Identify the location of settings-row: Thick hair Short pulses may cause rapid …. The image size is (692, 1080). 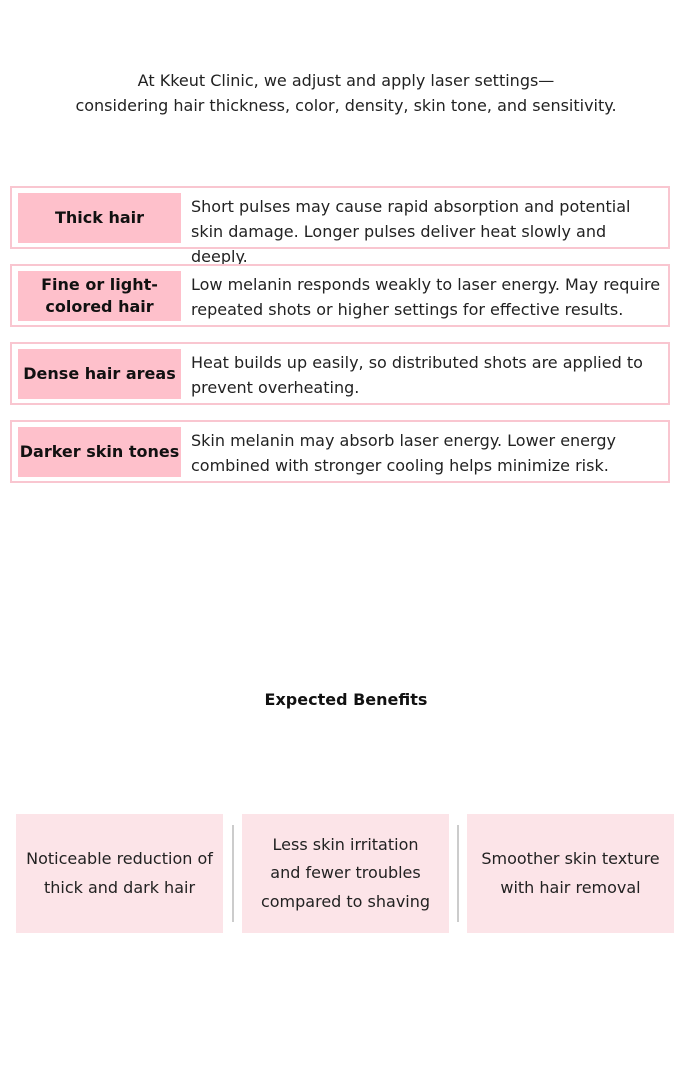
(340, 226).